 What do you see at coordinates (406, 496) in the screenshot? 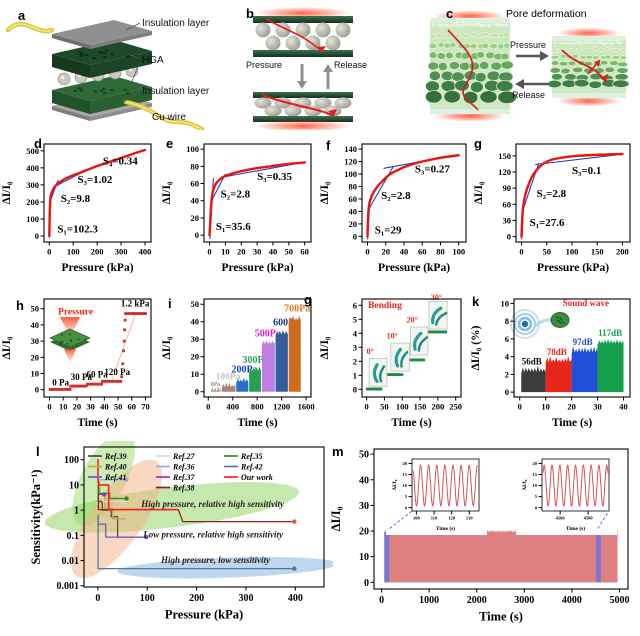
I see `svg-text: 5` at bounding box center [406, 496].